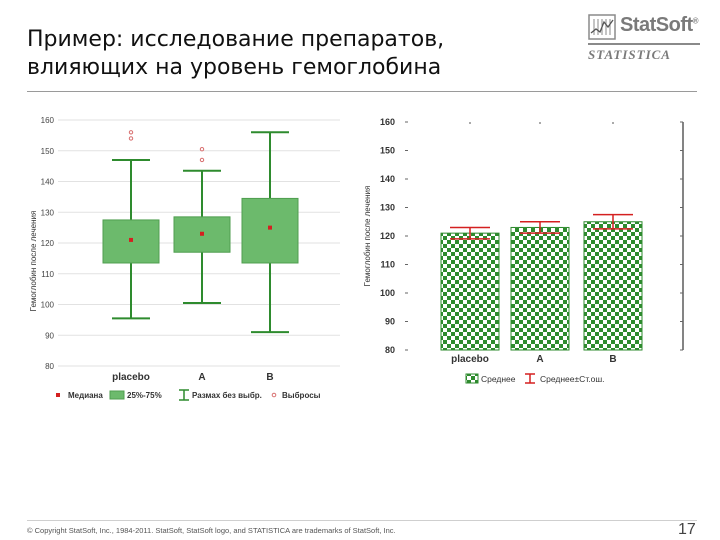  What do you see at coordinates (387, 179) in the screenshot?
I see `bar-y-tick-label: 140` at bounding box center [387, 179].